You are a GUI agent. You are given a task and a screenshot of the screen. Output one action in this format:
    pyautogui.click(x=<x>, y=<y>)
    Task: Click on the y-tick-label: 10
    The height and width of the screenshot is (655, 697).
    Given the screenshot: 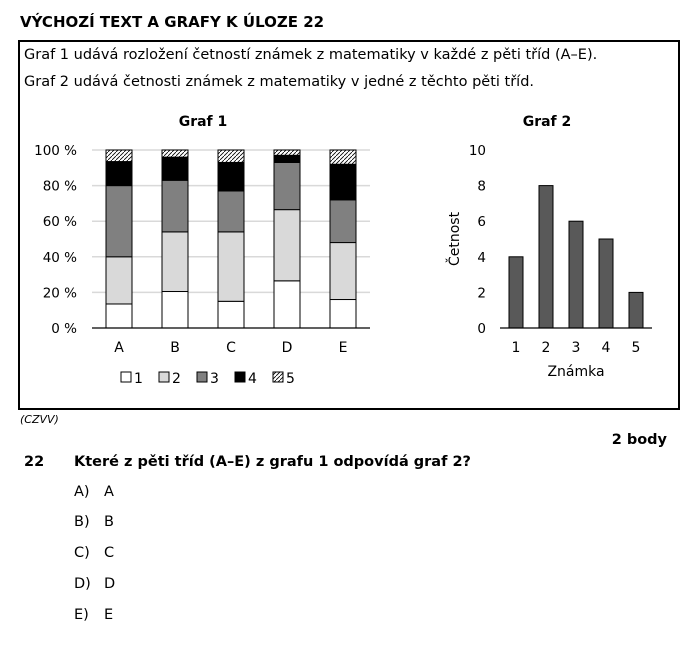 What is the action you would take?
    pyautogui.click(x=477, y=151)
    